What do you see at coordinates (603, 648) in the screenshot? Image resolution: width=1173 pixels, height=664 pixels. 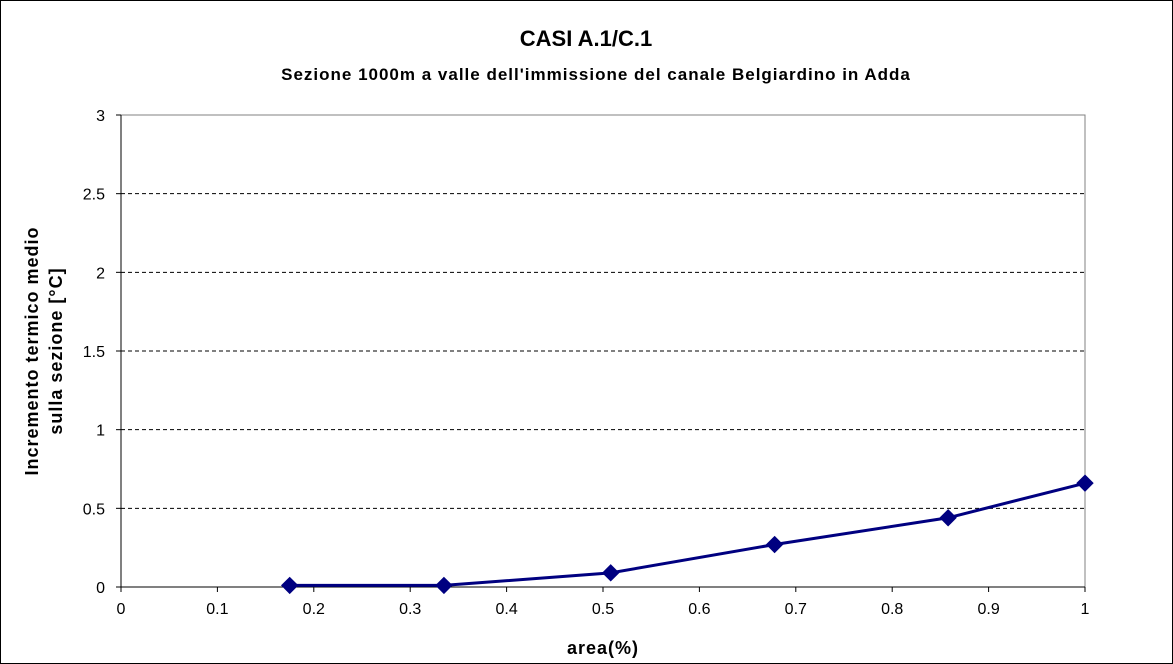 I see `x-axis-label: area(%)` at bounding box center [603, 648].